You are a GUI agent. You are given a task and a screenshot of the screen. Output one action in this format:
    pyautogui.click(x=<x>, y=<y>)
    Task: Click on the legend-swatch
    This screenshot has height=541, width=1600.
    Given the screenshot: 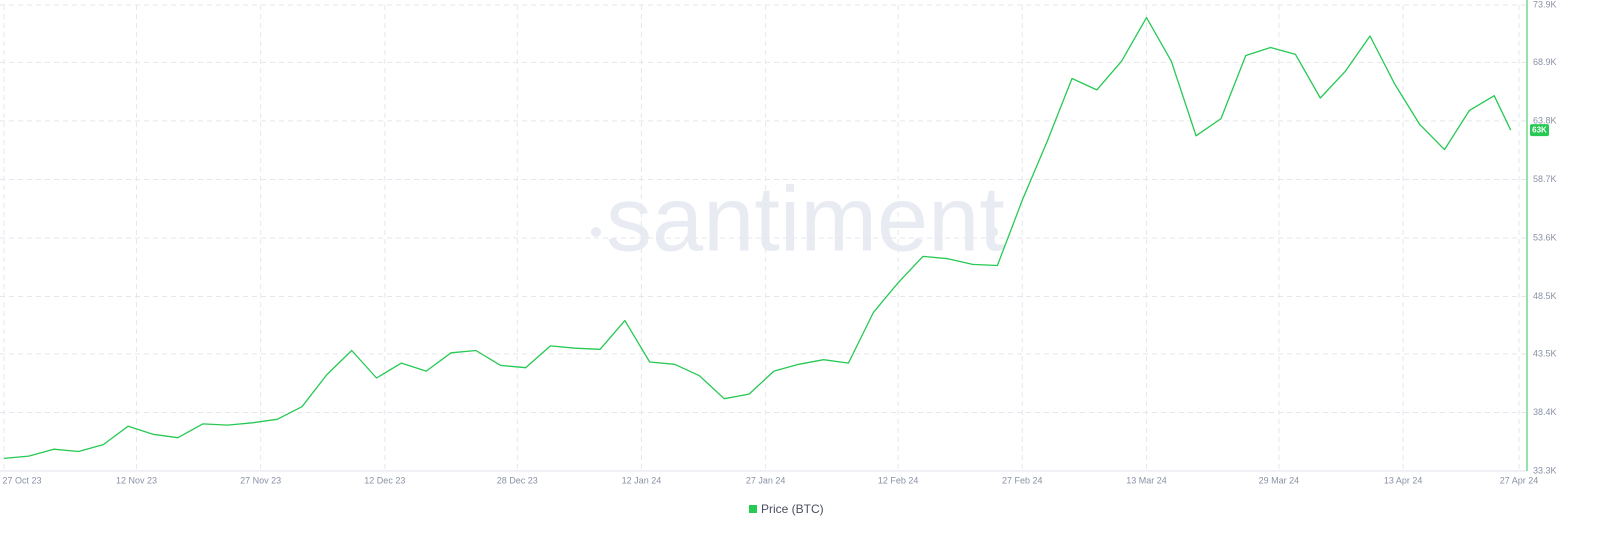 What is the action you would take?
    pyautogui.click(x=753, y=509)
    